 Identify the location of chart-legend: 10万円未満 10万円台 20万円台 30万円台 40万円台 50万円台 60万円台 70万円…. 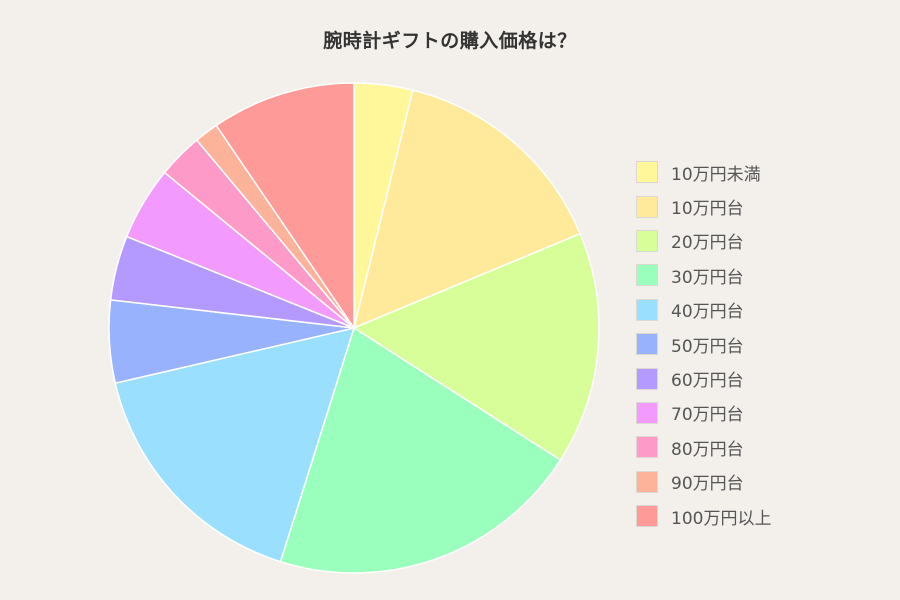
(703, 344).